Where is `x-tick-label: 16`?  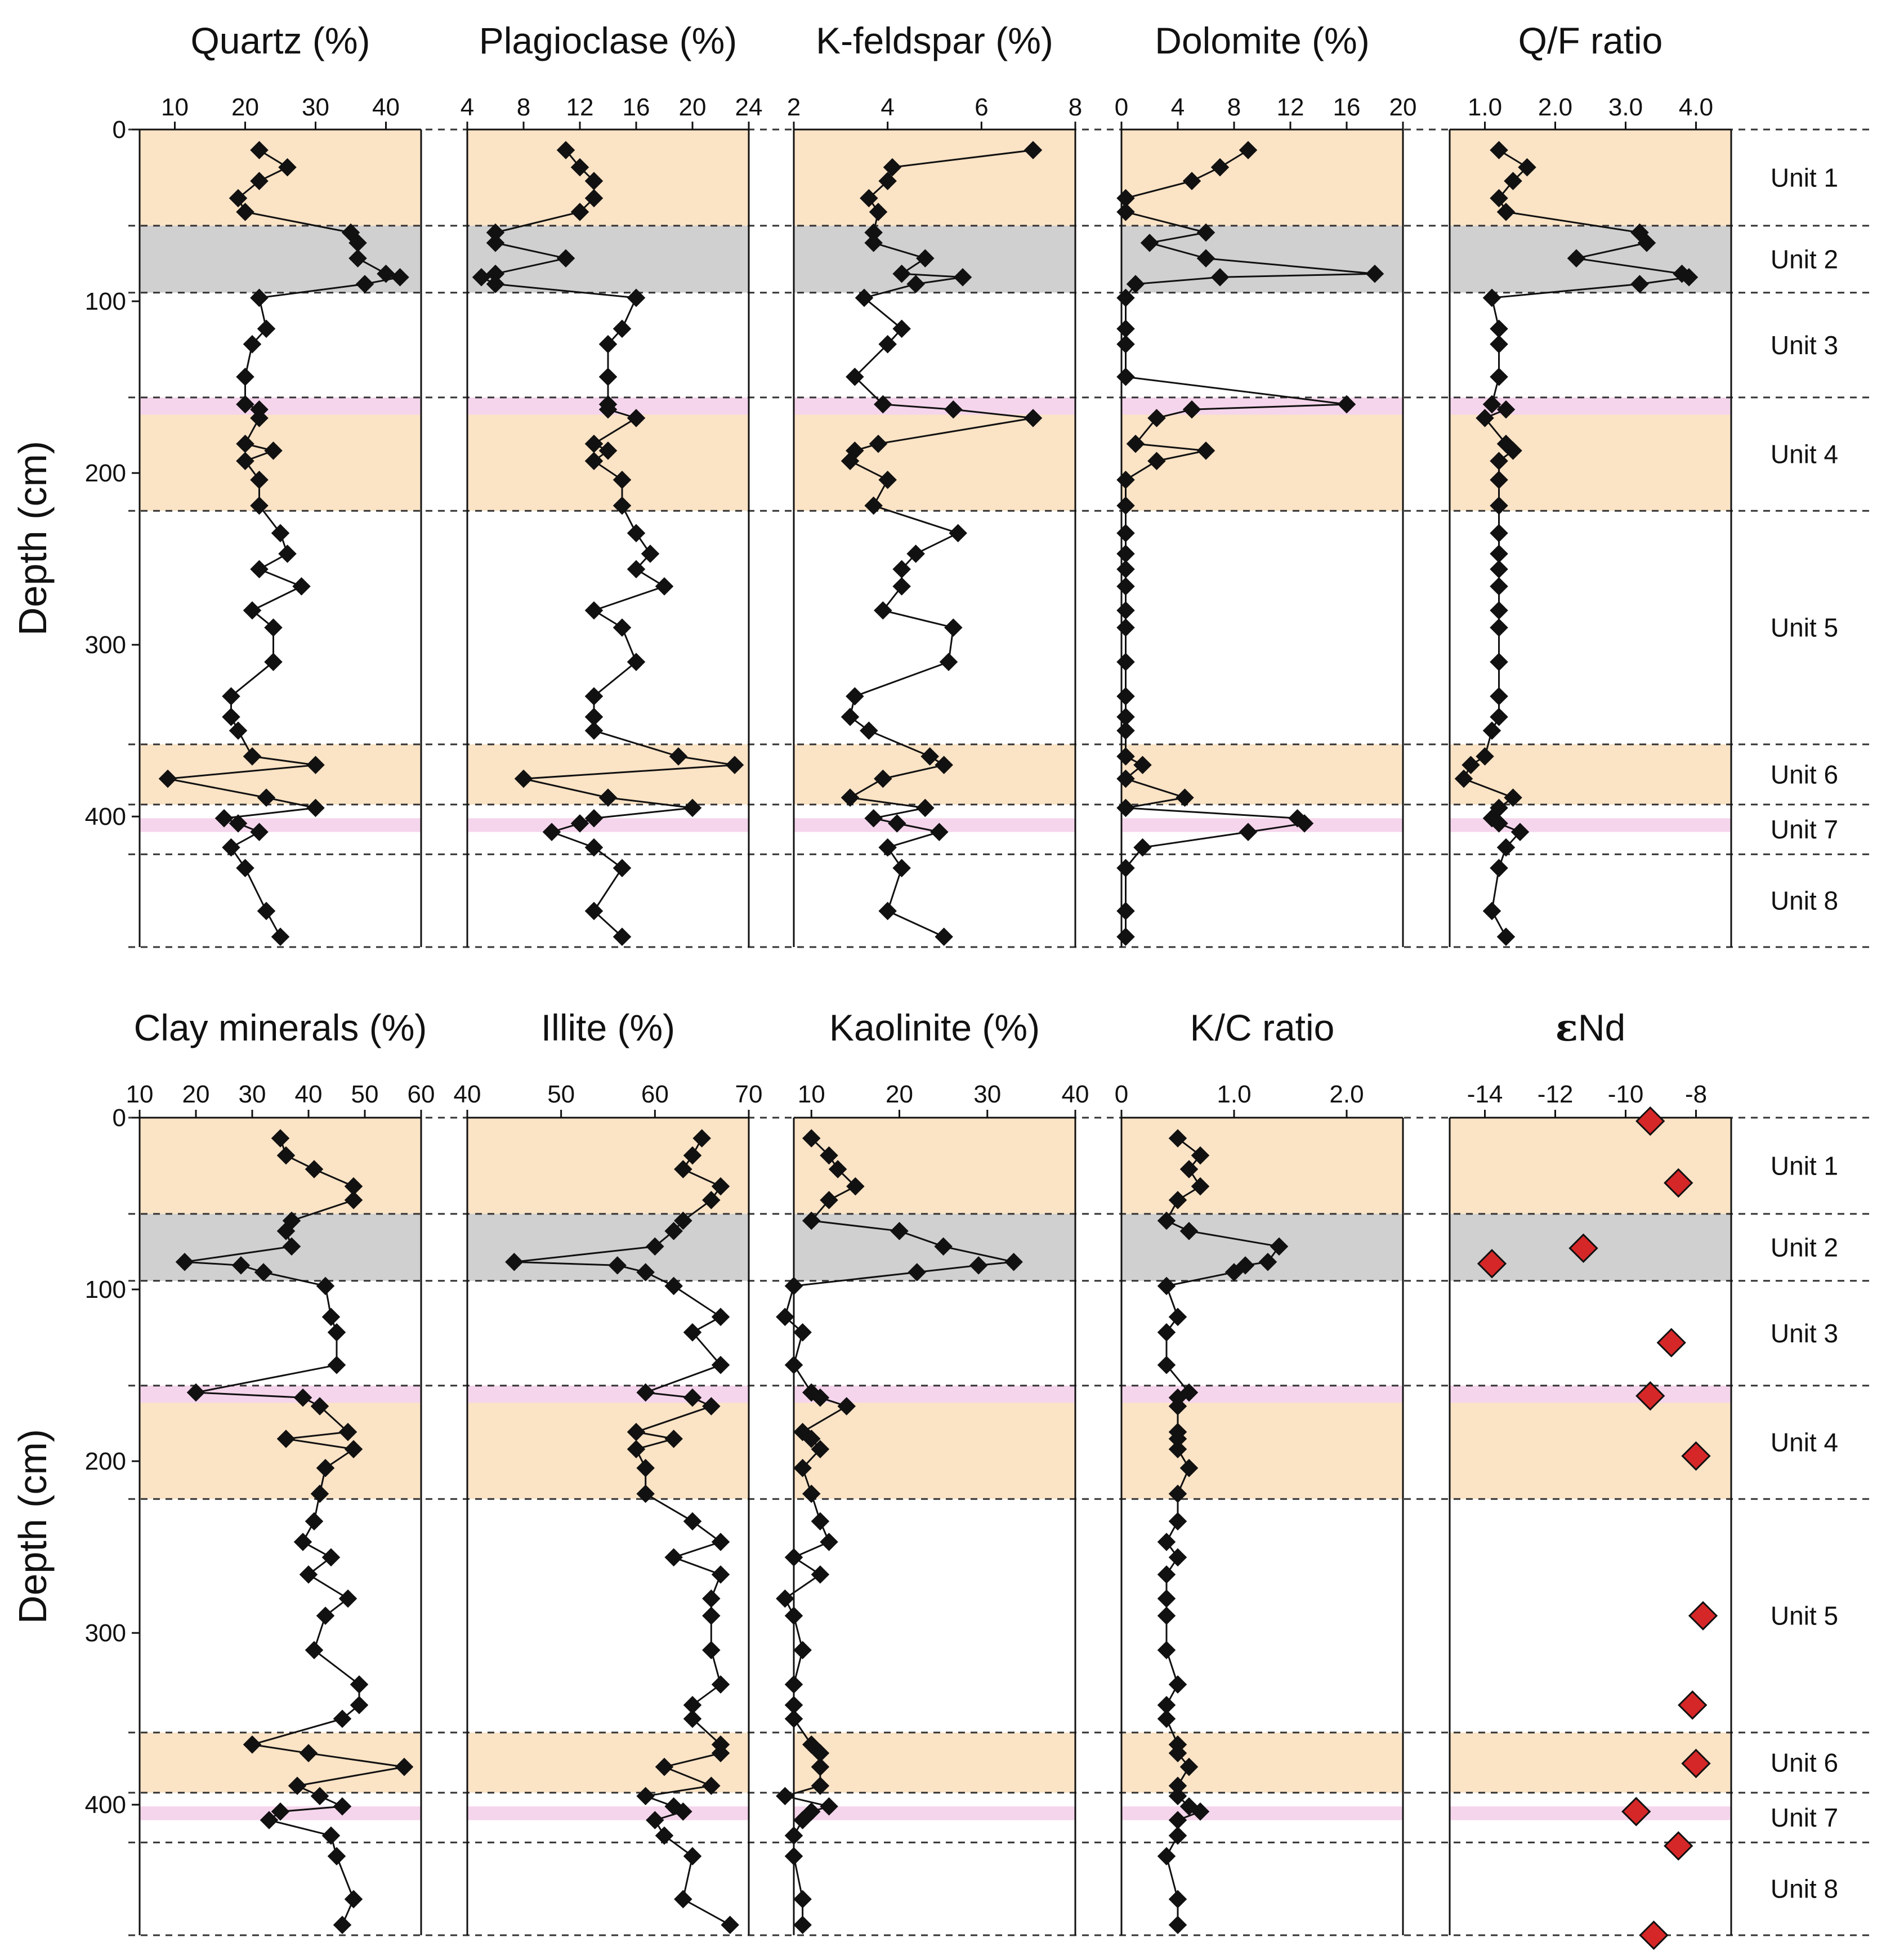 x-tick-label: 16 is located at coordinates (1347, 107).